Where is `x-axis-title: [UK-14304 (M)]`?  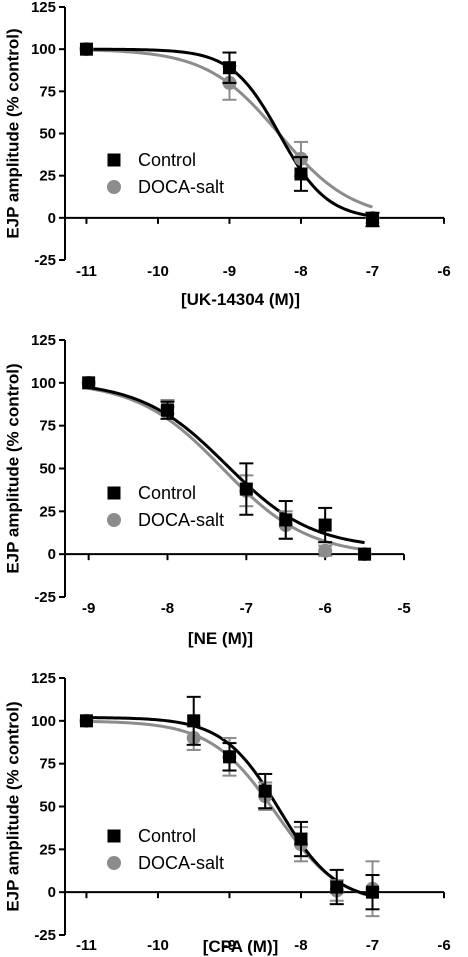
x-axis-title: [UK-14304 (M)] is located at coordinates (240, 299).